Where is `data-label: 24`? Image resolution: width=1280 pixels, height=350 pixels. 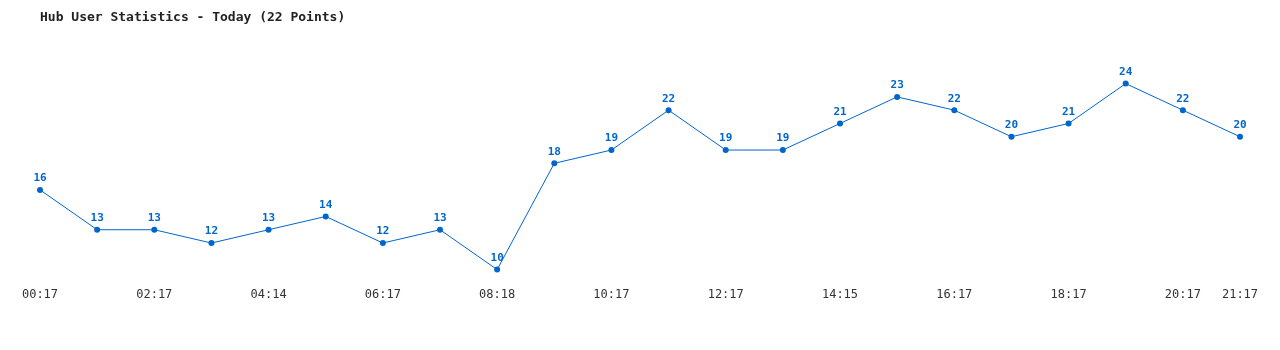
data-label: 24 is located at coordinates (1126, 71).